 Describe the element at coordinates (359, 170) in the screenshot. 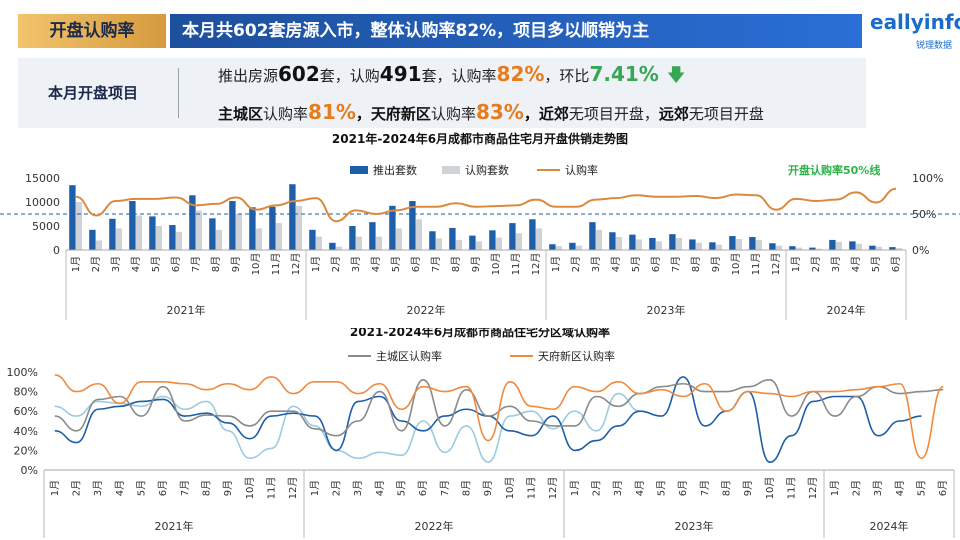

I see `legend-swatch-supply` at that location.